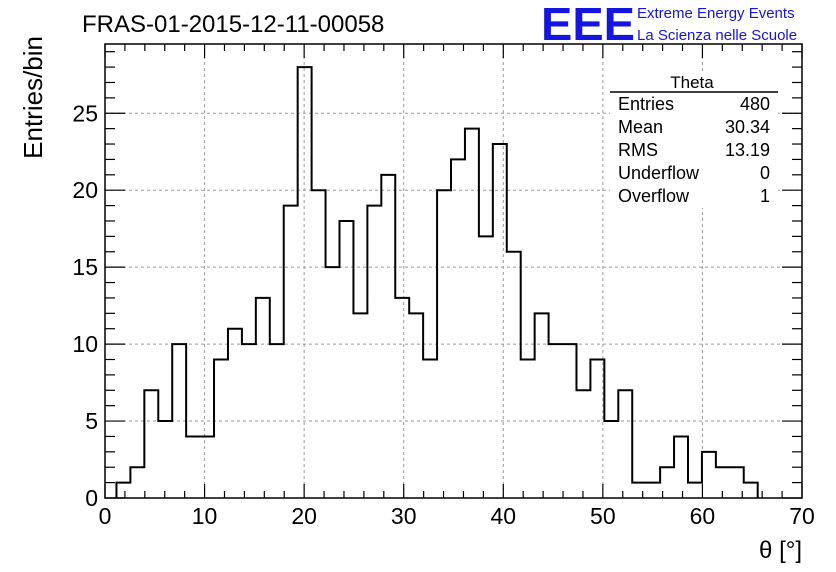 The image size is (836, 572). I want to click on stats-label-underflow: Underflow, so click(659, 173).